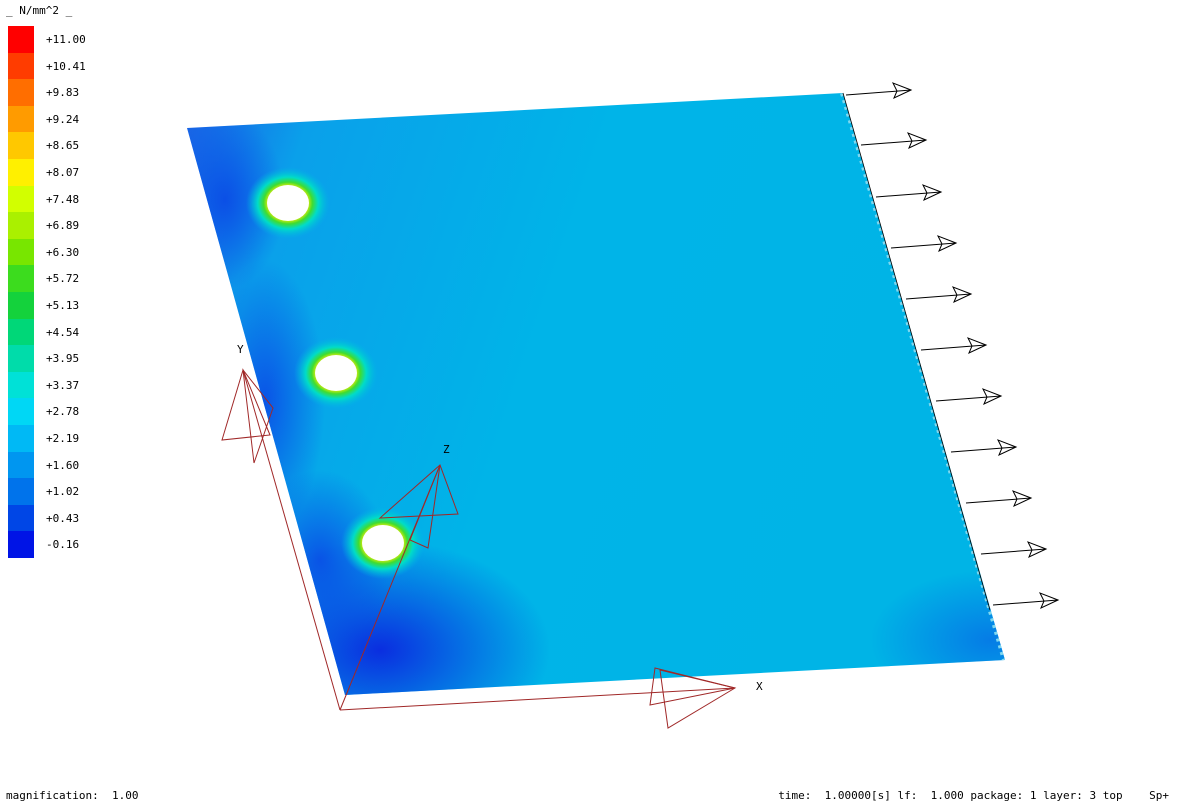  Describe the element at coordinates (62, 252) in the screenshot. I see `legend-label: +6.30` at that location.